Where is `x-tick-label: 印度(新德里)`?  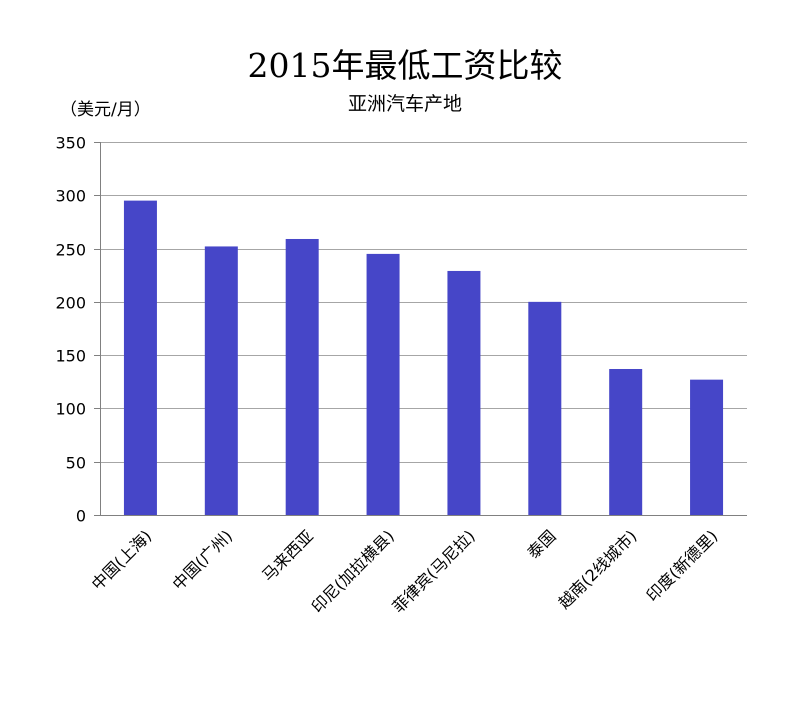 x-tick-label: 印度(新德里) is located at coordinates (682, 565).